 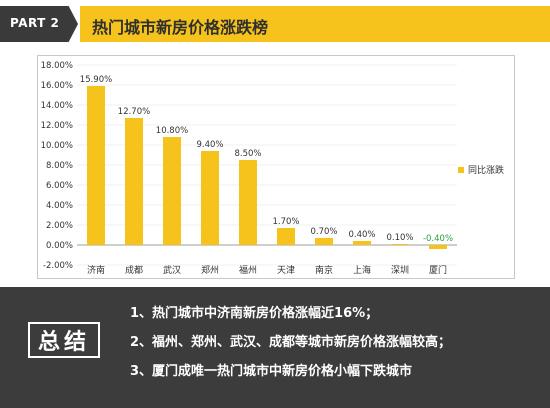 I want to click on x-tick-label: 天津, so click(x=286, y=270).